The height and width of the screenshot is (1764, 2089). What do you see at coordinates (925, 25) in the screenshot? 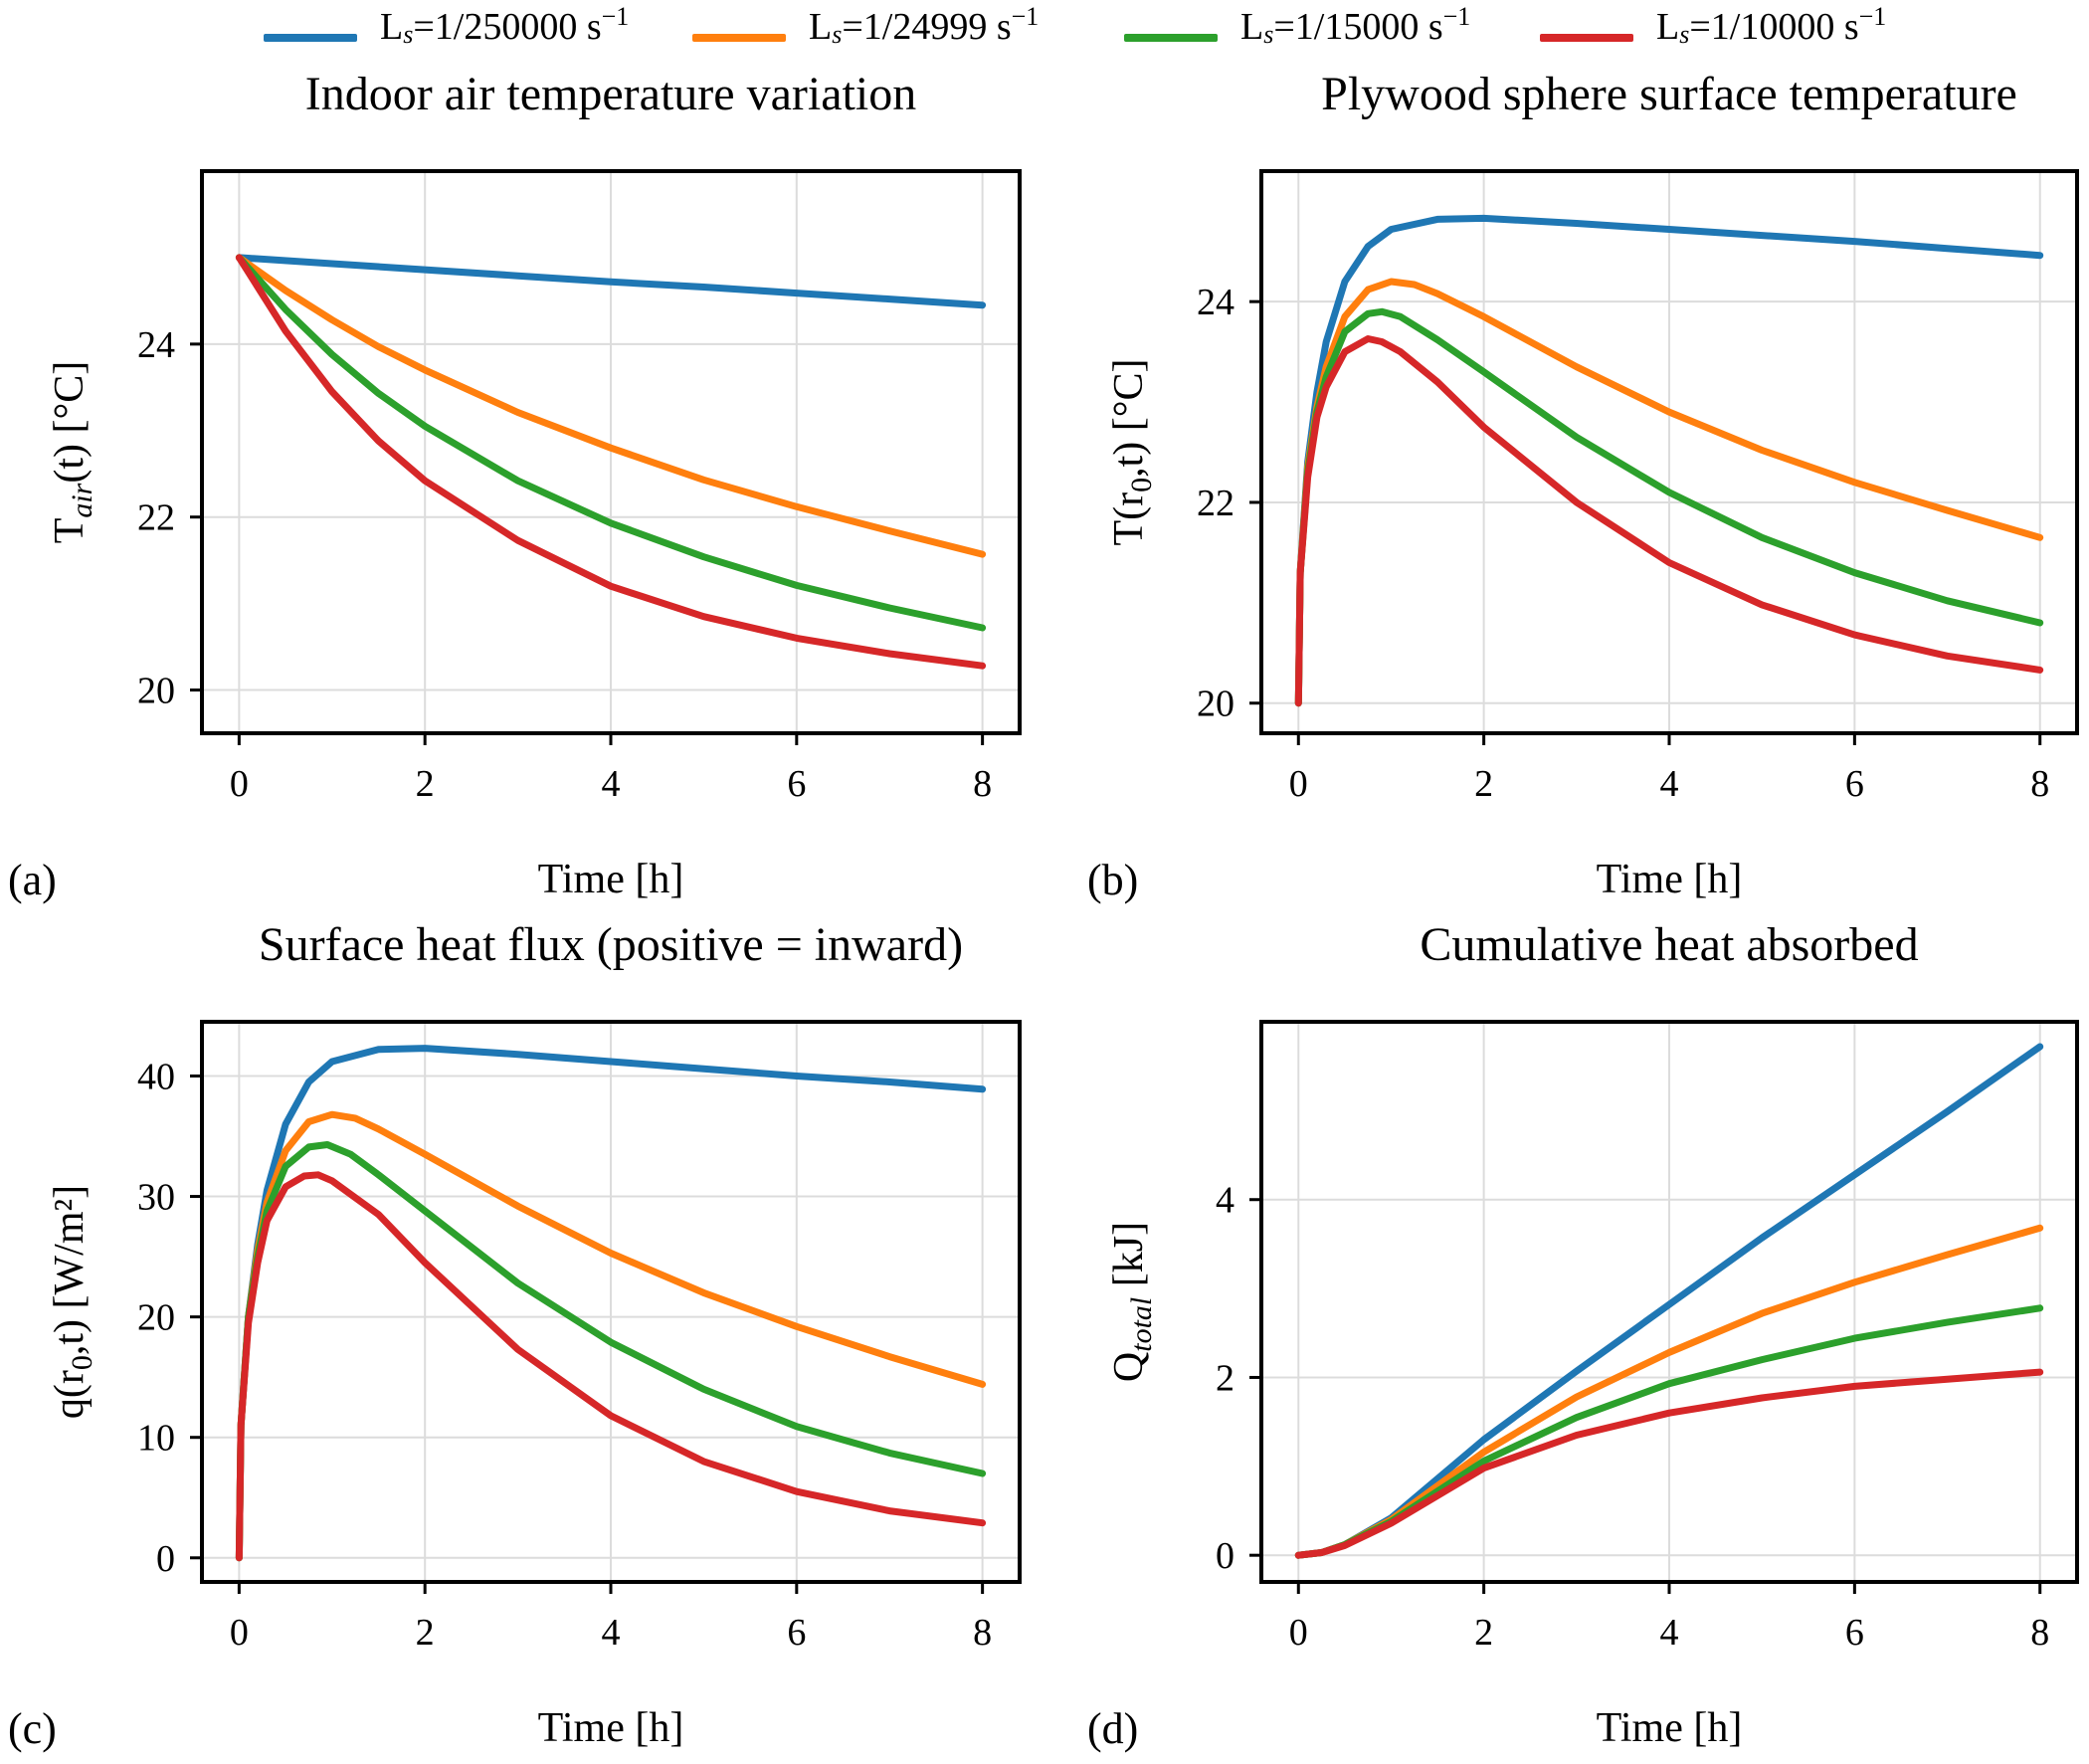
I see `legend-label: Ls=1/24999 s−1` at bounding box center [925, 25].